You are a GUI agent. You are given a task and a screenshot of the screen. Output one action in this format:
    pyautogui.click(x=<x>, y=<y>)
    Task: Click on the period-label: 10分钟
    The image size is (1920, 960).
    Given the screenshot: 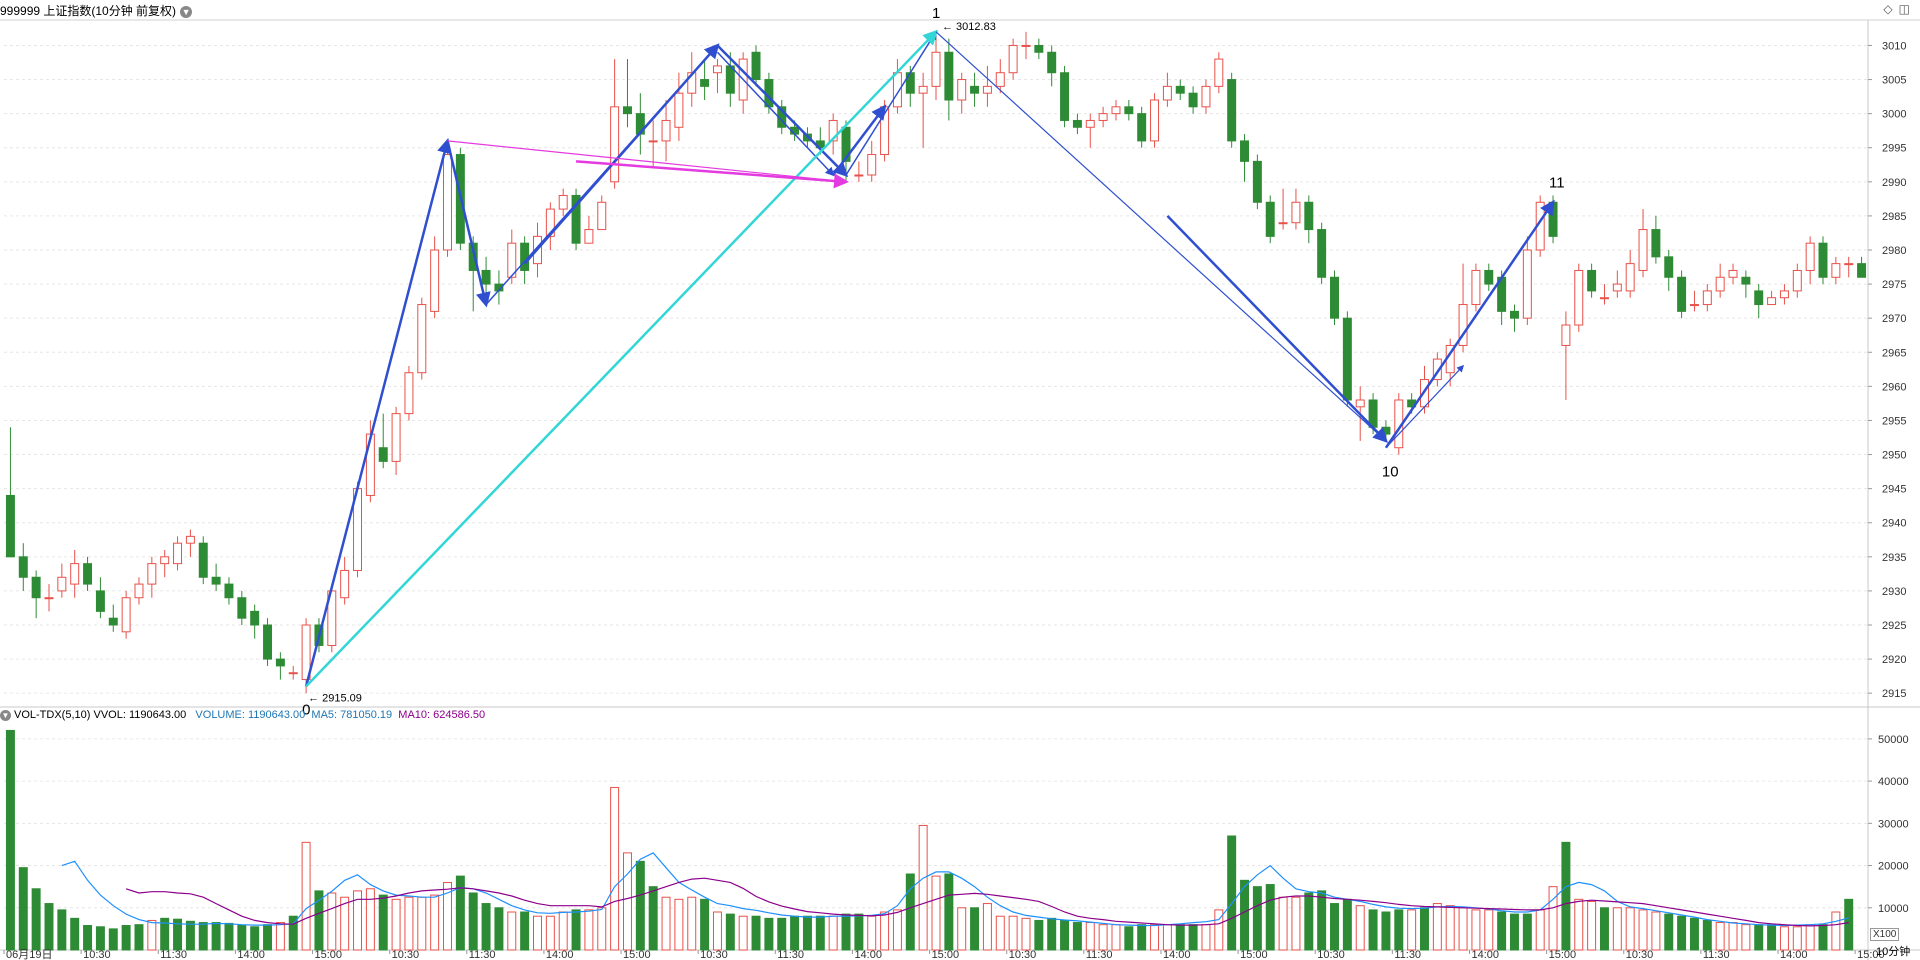 What is the action you would take?
    pyautogui.click(x=1893, y=952)
    